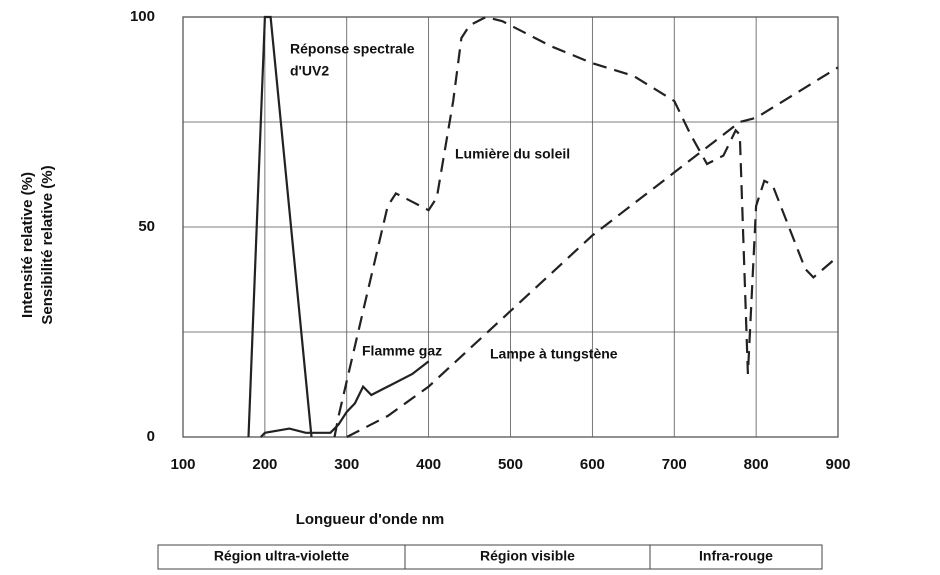  Describe the element at coordinates (402, 351) in the screenshot. I see `series-label: Flamme gaz` at that location.